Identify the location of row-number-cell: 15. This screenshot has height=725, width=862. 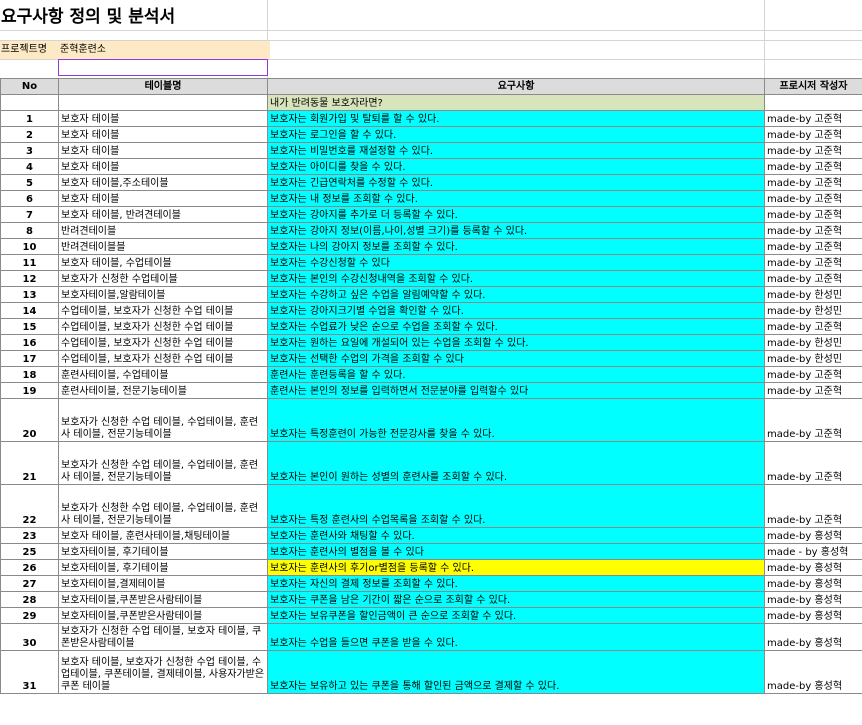
(29, 326).